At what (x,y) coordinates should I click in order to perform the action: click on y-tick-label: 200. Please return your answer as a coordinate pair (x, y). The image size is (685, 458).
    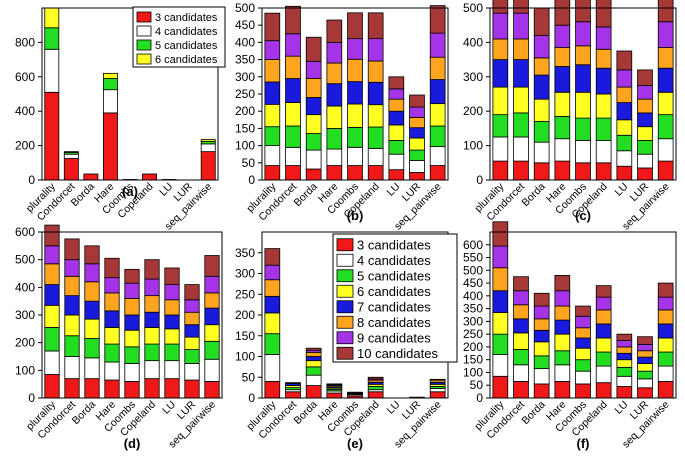
    Looking at the image, I should click on (25, 146).